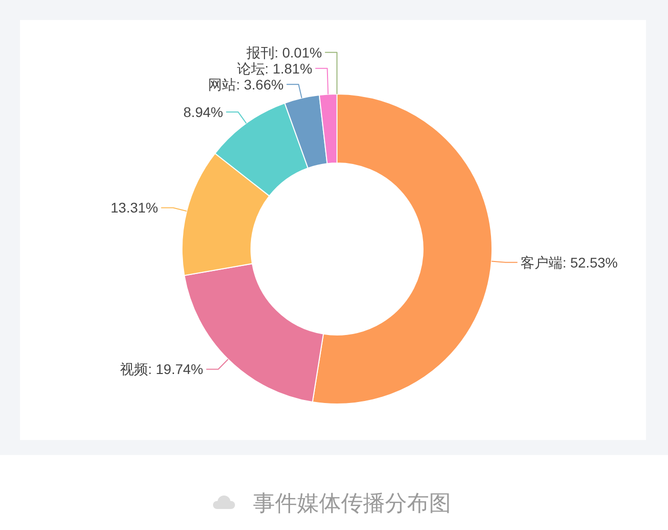 The width and height of the screenshot is (668, 530). I want to click on slice-label: 网站: 3.66%, so click(246, 84).